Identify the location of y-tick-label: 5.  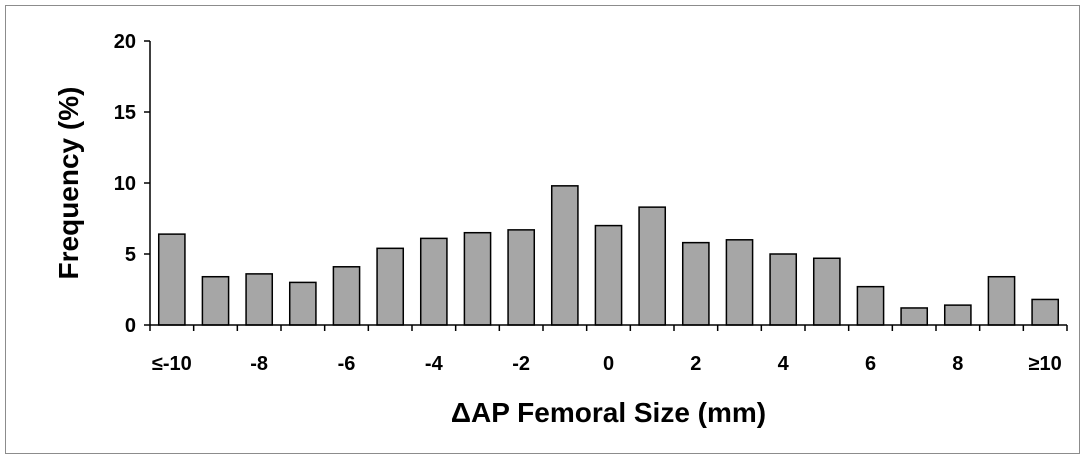
(130, 255).